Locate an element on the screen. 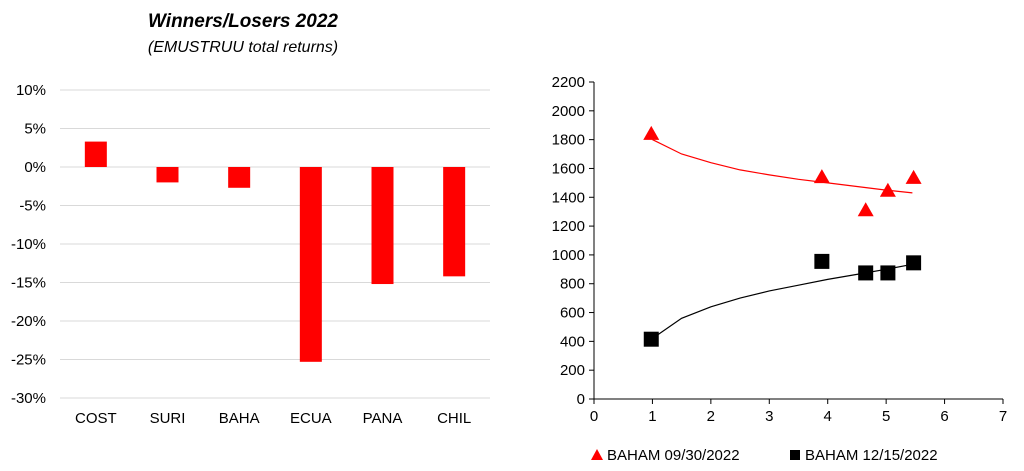 The image size is (1024, 471). y-tick-label: 1400 is located at coordinates (568, 197).